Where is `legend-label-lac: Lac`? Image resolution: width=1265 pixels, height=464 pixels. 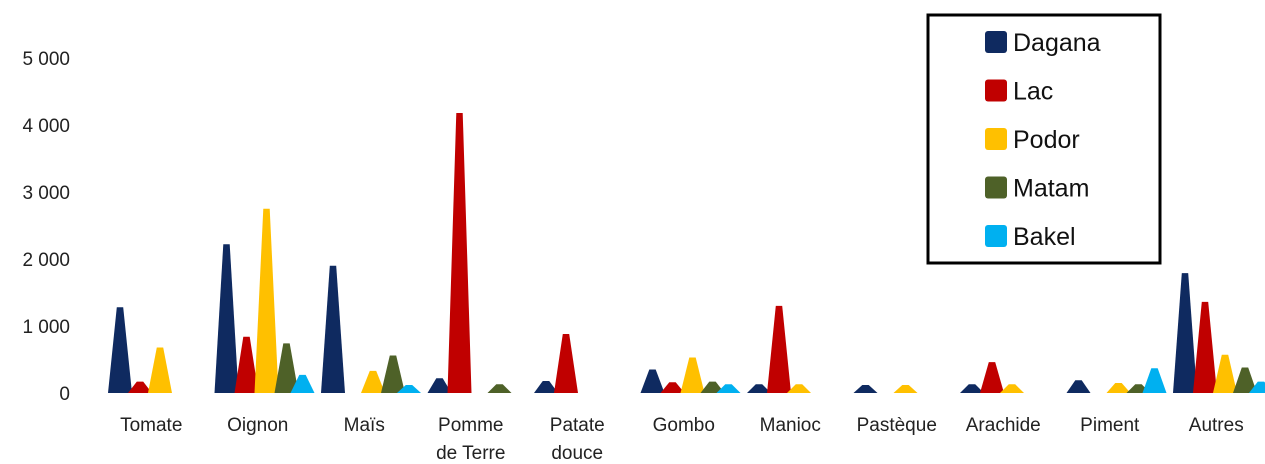 legend-label-lac: Lac is located at coordinates (1033, 92).